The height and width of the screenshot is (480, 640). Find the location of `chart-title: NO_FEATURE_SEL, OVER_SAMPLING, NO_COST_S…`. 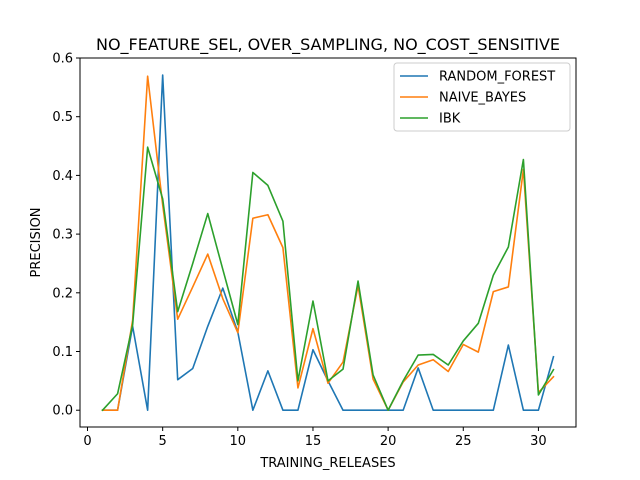

chart-title: NO_FEATURE_SEL, OVER_SAMPLING, NO_COST_S… is located at coordinates (328, 45).